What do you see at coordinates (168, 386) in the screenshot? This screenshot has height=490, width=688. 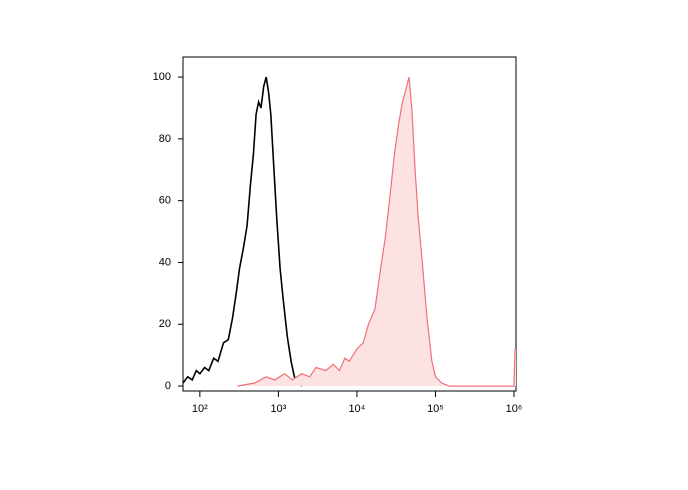 I see `y-tick-label: 0` at bounding box center [168, 386].